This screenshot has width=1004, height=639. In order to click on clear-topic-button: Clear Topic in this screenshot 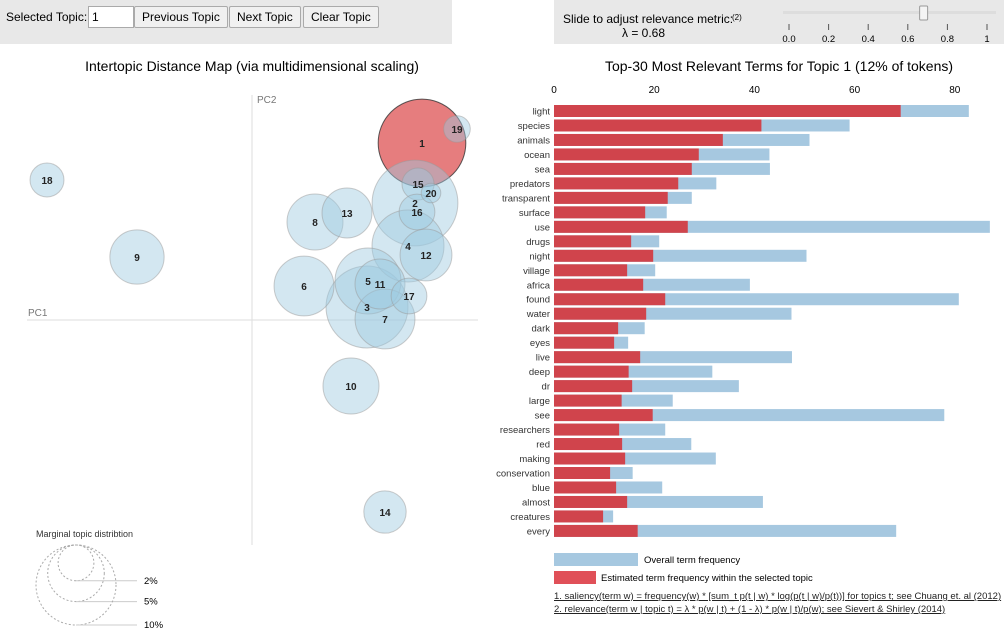, I will do `click(341, 17)`.